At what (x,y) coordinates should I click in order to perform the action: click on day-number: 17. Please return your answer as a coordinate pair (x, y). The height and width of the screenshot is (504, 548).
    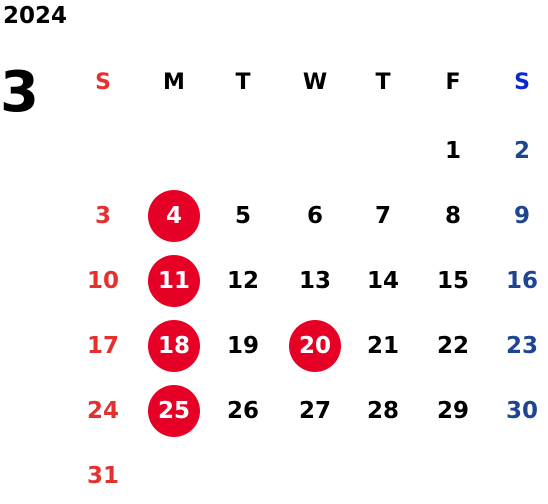
    Looking at the image, I should click on (102, 346).